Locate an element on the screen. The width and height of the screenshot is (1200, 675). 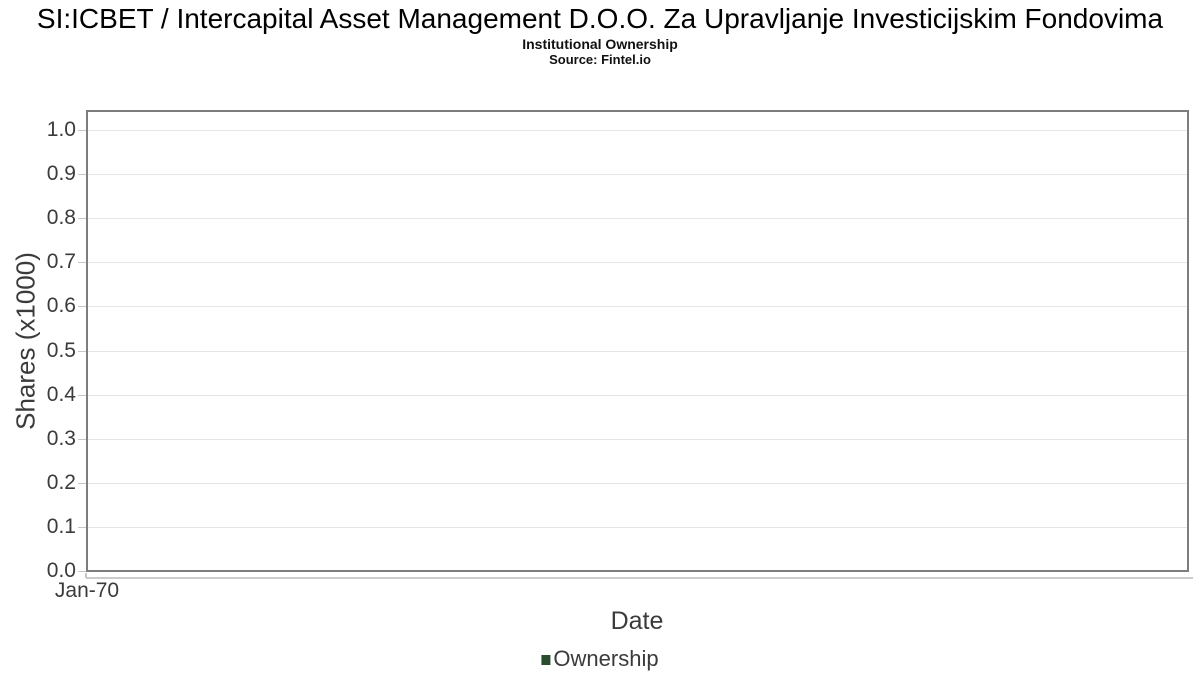
legend-label-ownership: Ownership is located at coordinates (606, 658).